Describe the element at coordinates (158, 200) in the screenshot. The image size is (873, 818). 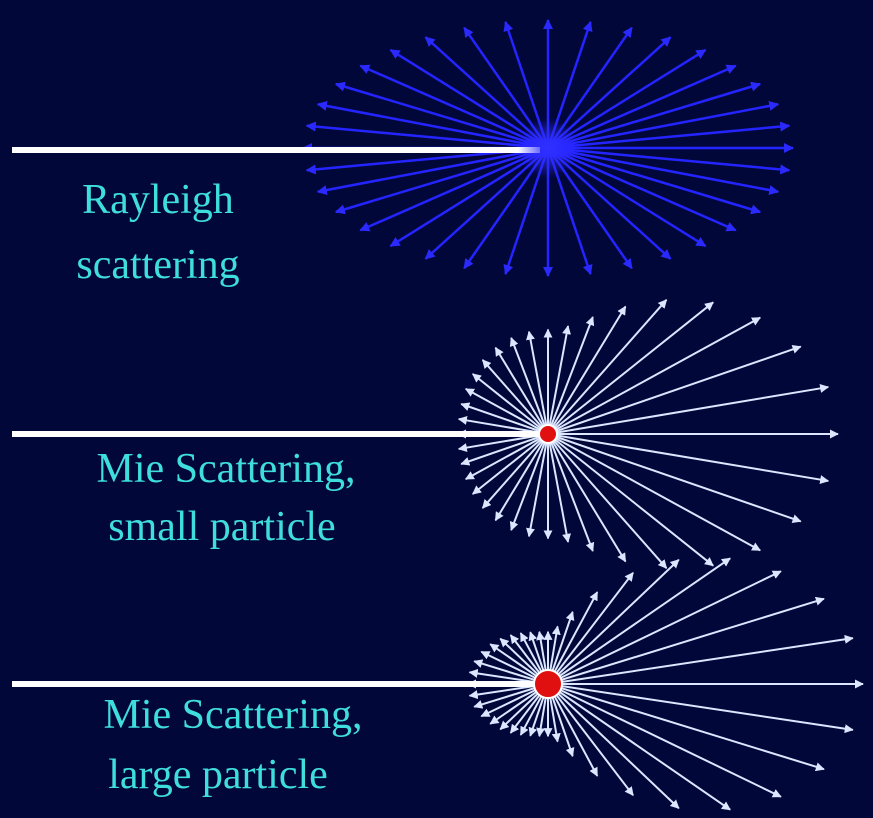
I see `label: Rayleigh` at that location.